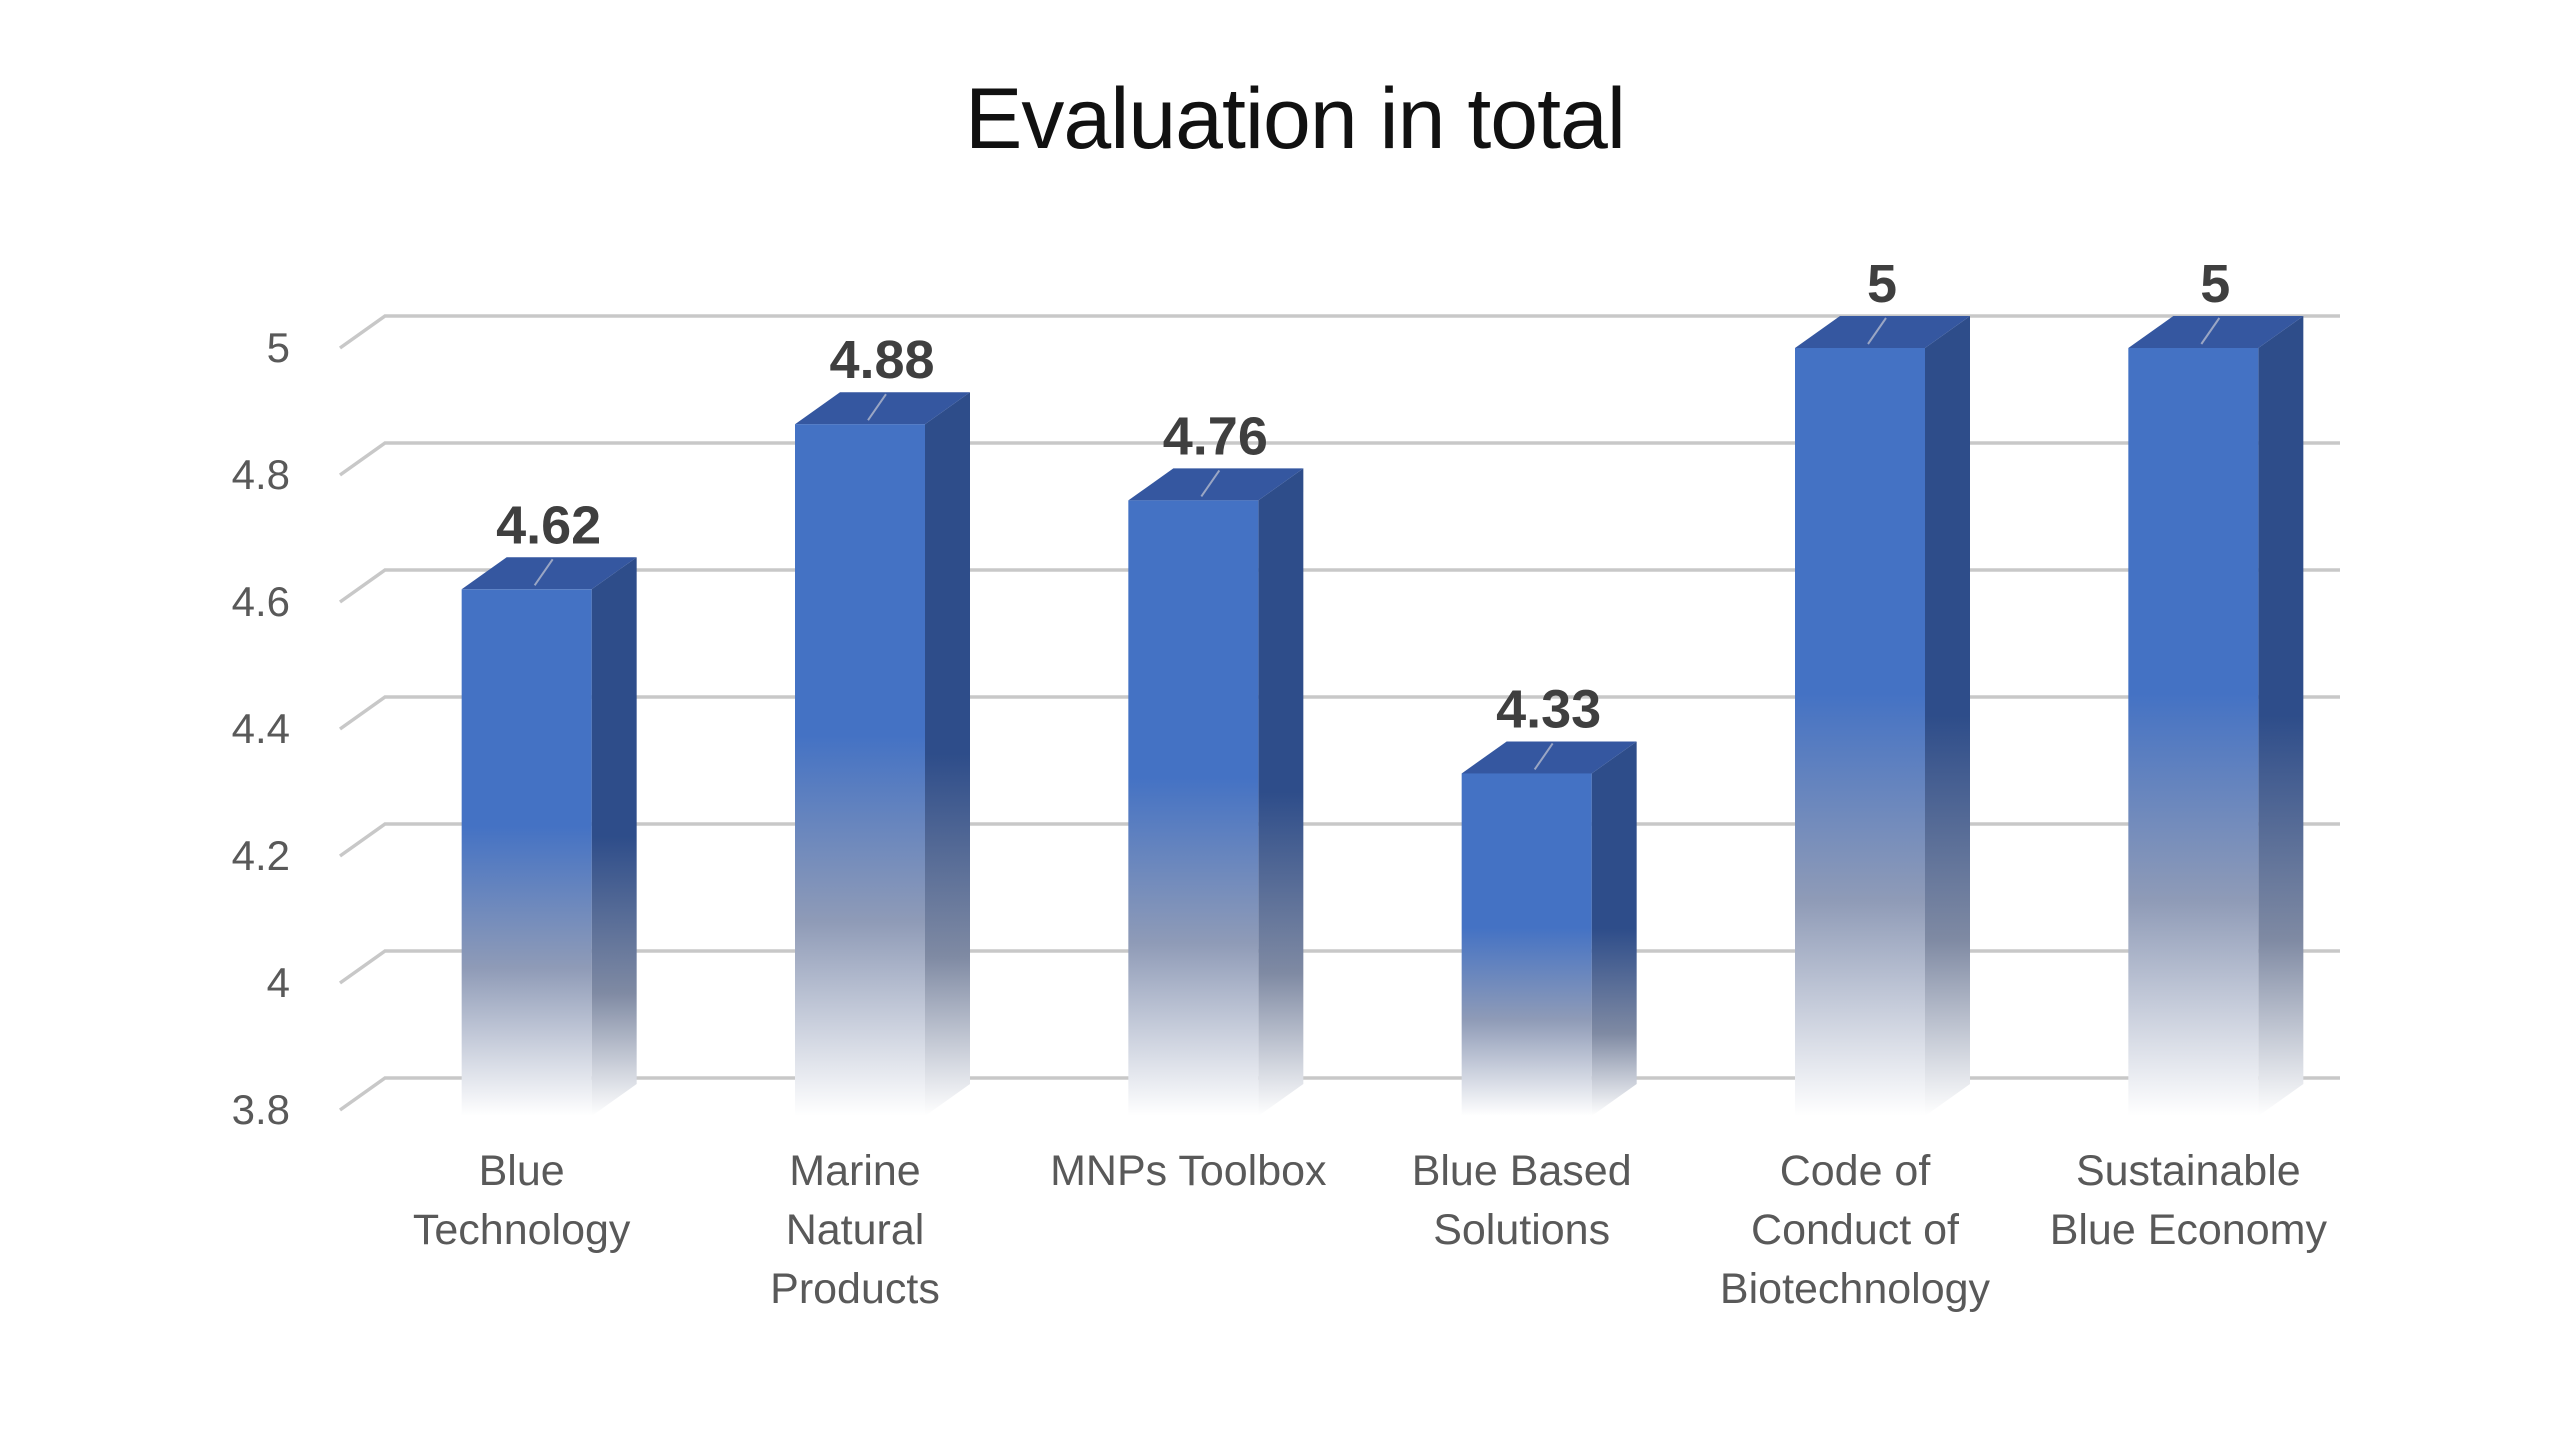 The width and height of the screenshot is (2560, 1440). I want to click on x-category-label: Blue Based Solutions, so click(1522, 1200).